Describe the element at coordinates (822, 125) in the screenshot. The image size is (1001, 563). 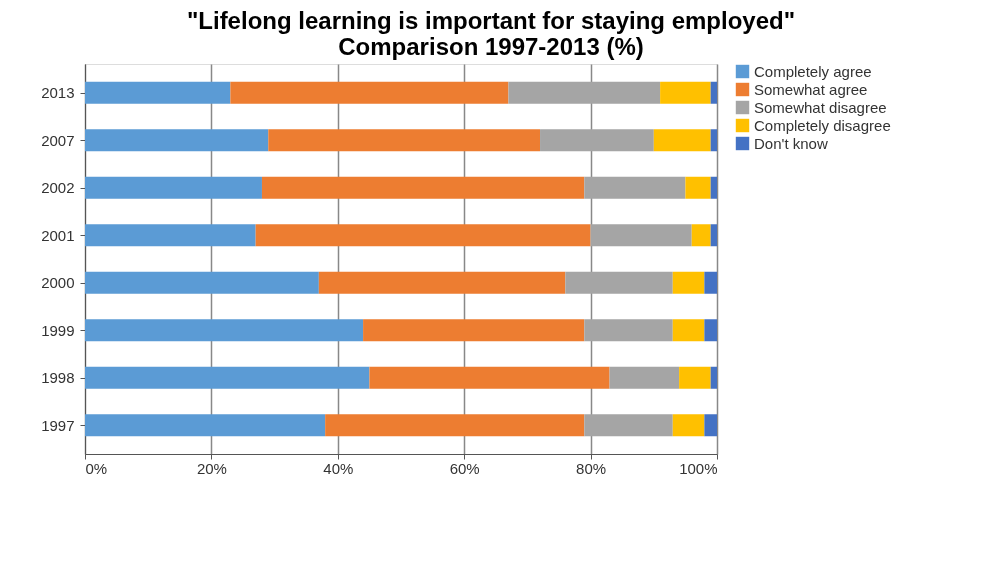
I see `legend-label: Completely disagree` at that location.